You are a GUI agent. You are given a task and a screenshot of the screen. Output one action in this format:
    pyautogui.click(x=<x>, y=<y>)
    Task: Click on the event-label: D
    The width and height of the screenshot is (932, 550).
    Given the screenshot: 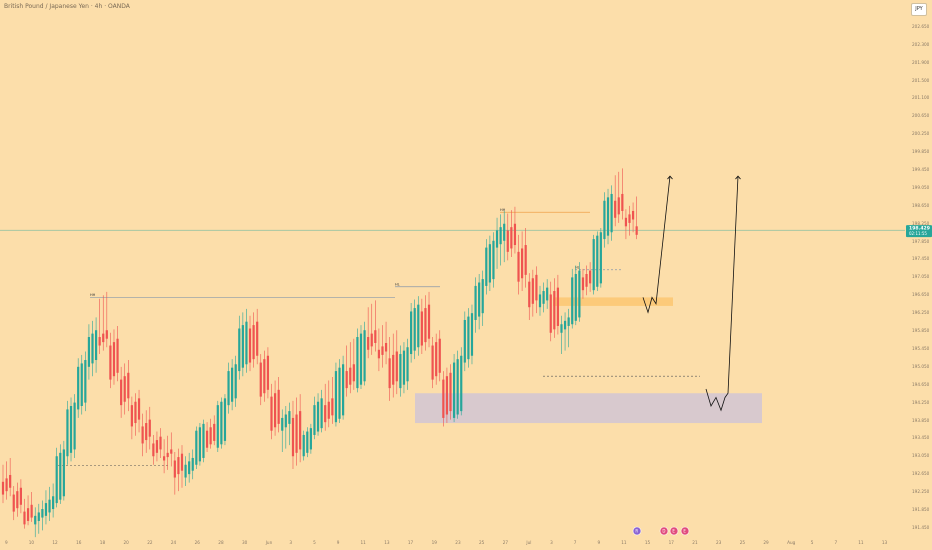 What is the action you would take?
    pyautogui.click(x=663, y=531)
    